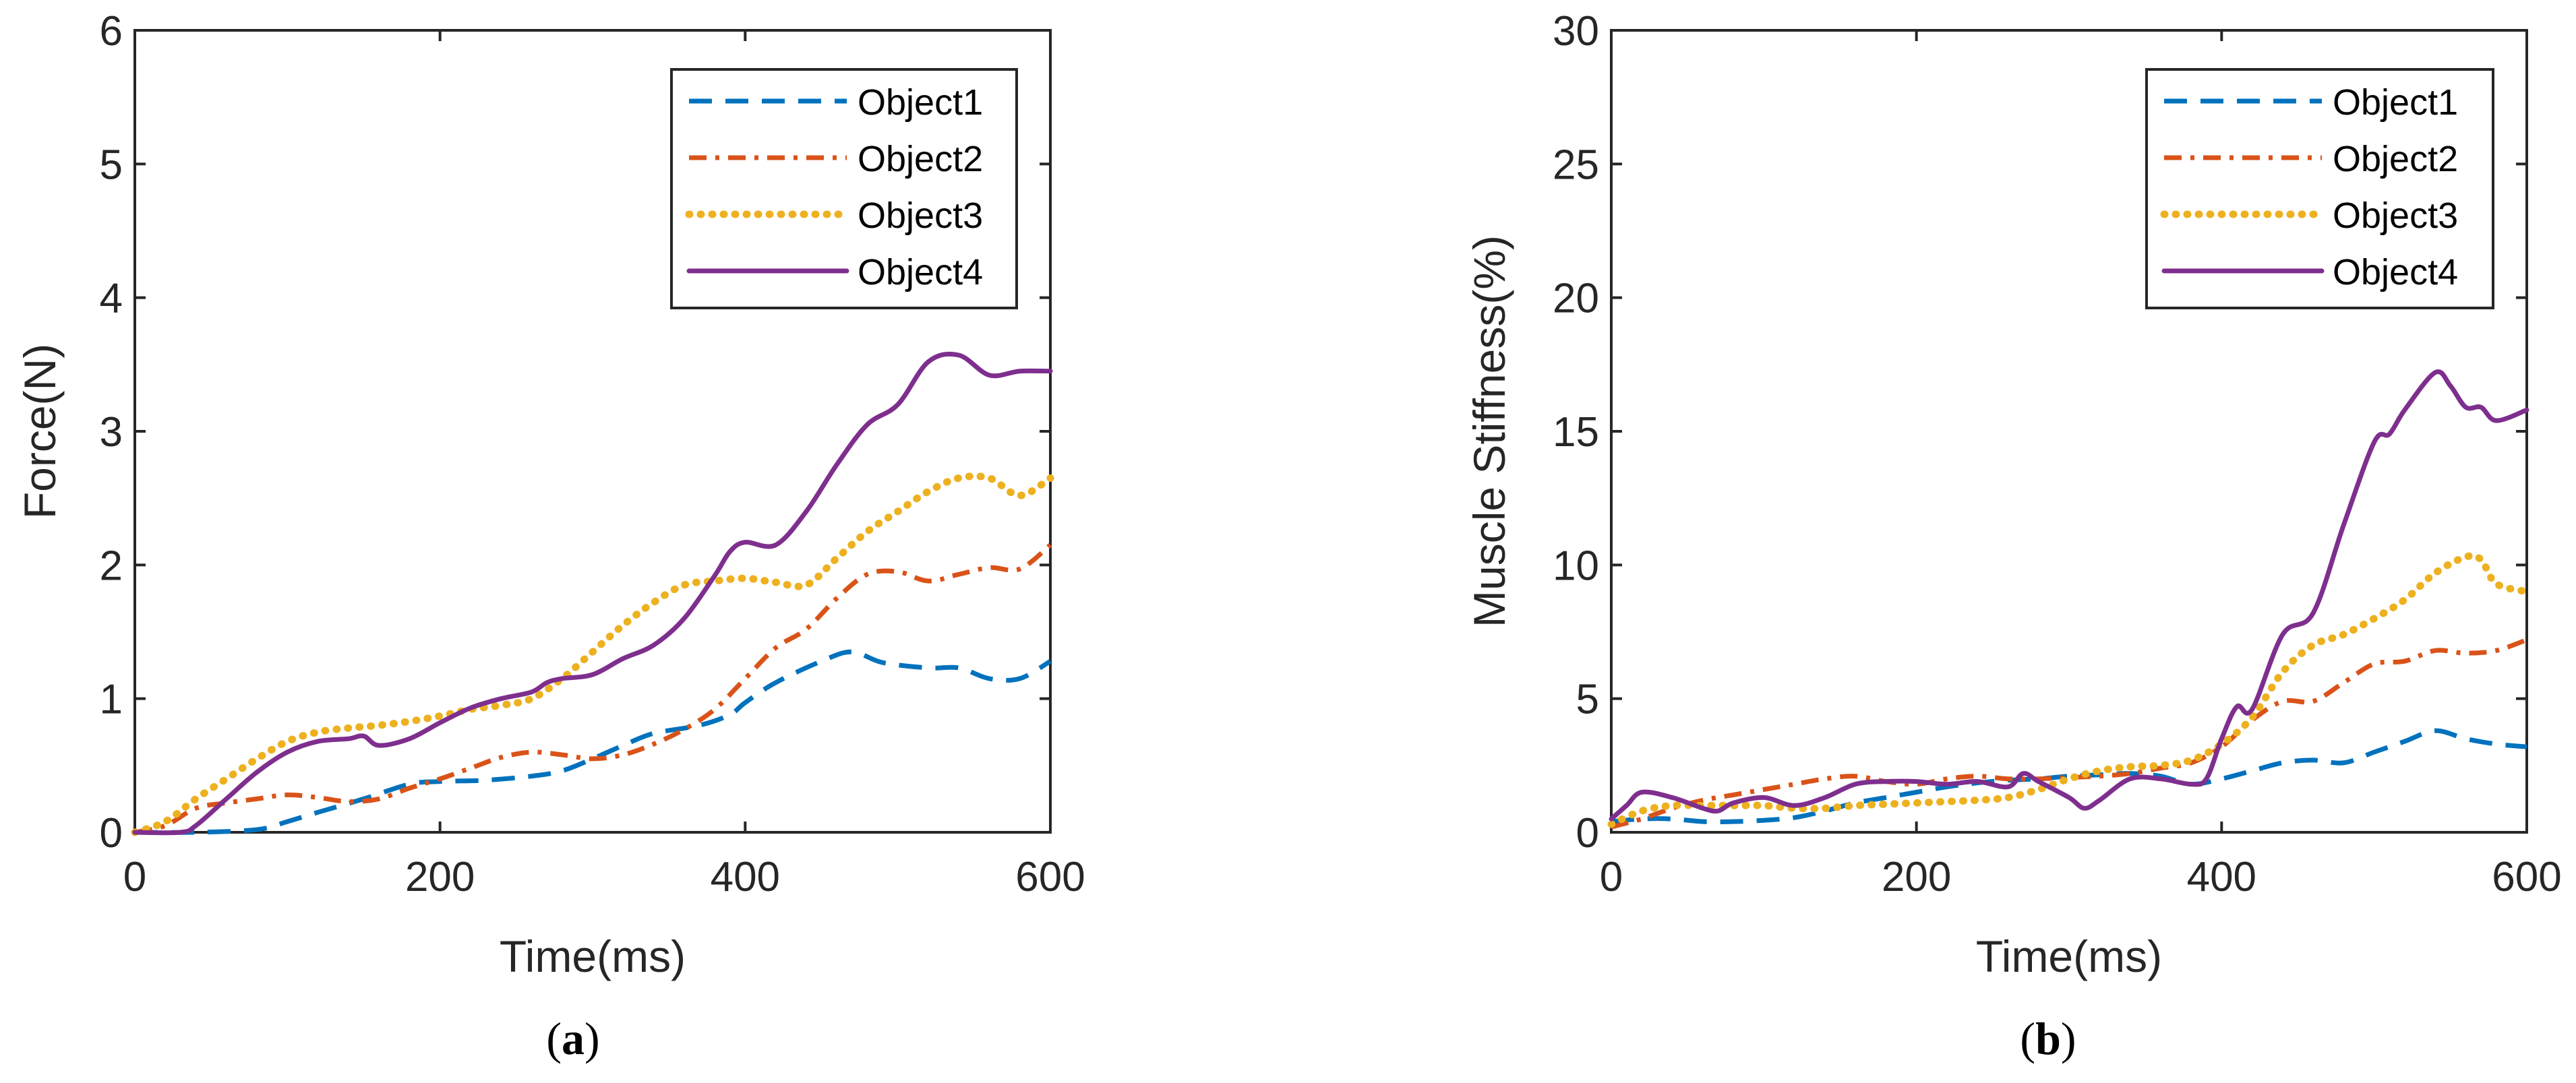 The image size is (2576, 1083). I want to click on y-tick-label: 30, so click(1576, 31).